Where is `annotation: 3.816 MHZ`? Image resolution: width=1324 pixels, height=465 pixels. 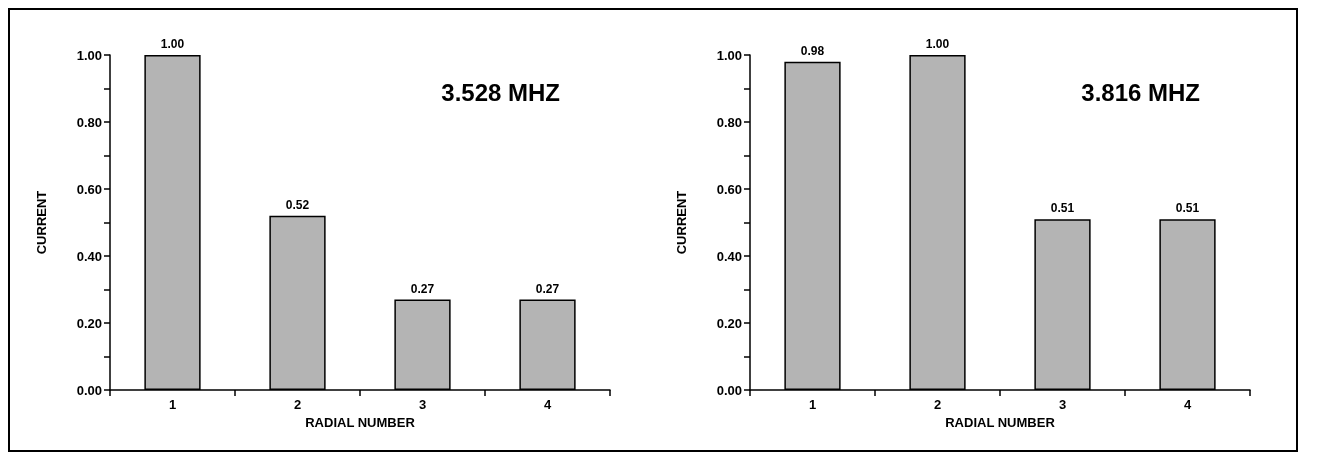 annotation: 3.816 MHZ is located at coordinates (1141, 92).